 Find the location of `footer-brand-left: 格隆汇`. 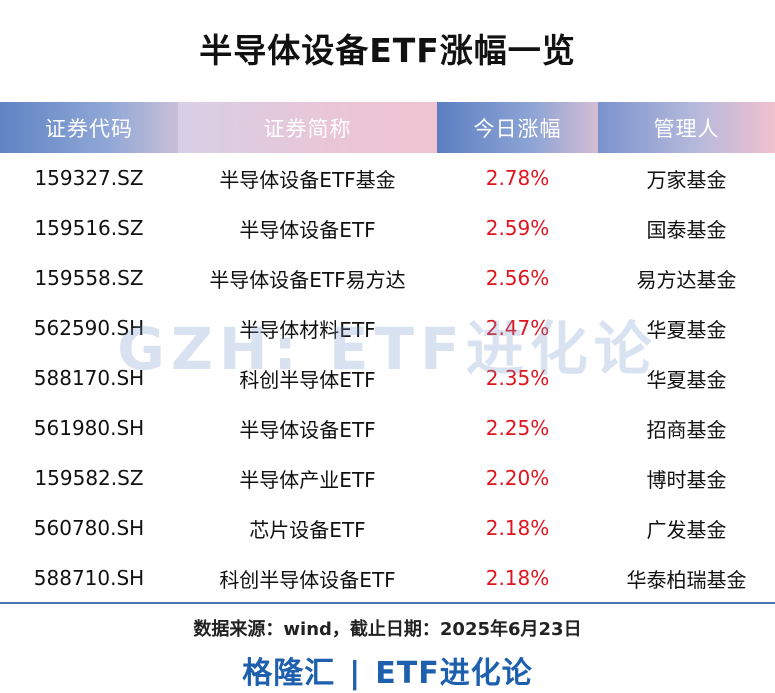

footer-brand-left: 格隆汇 is located at coordinates (289, 673).